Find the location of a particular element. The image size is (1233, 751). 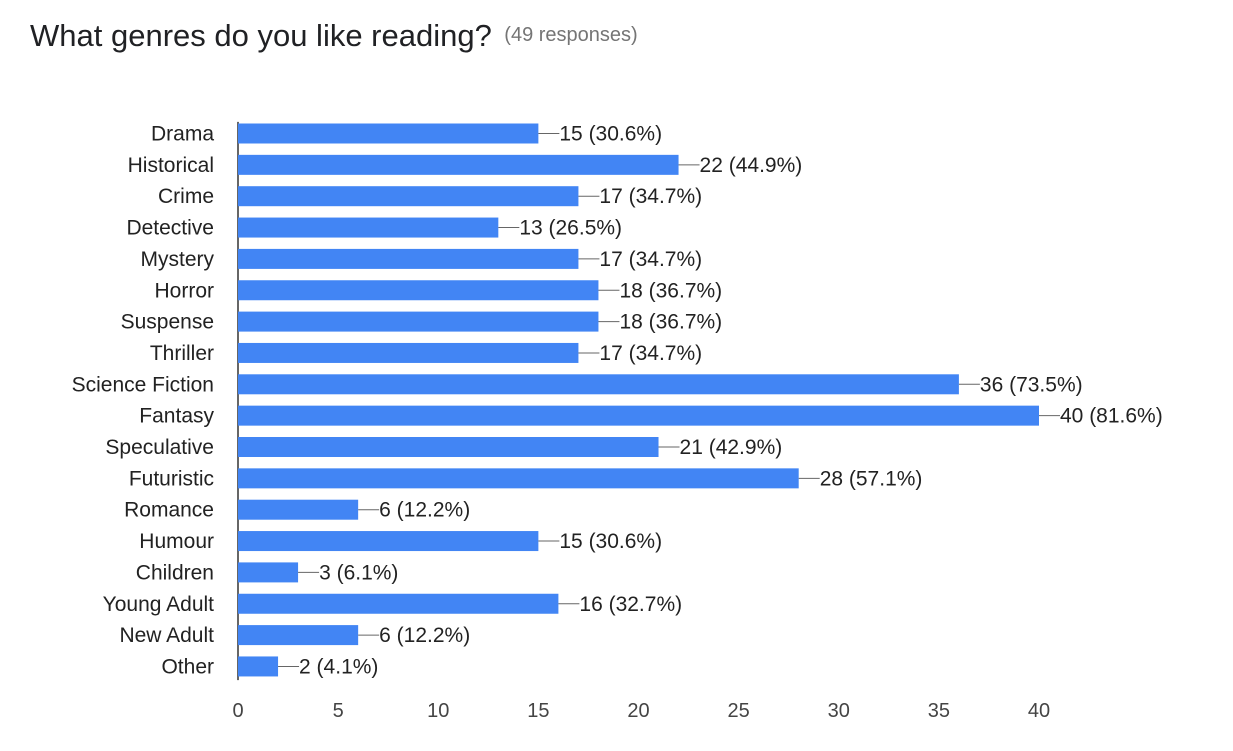

x-tick-label: 35 is located at coordinates (939, 711).